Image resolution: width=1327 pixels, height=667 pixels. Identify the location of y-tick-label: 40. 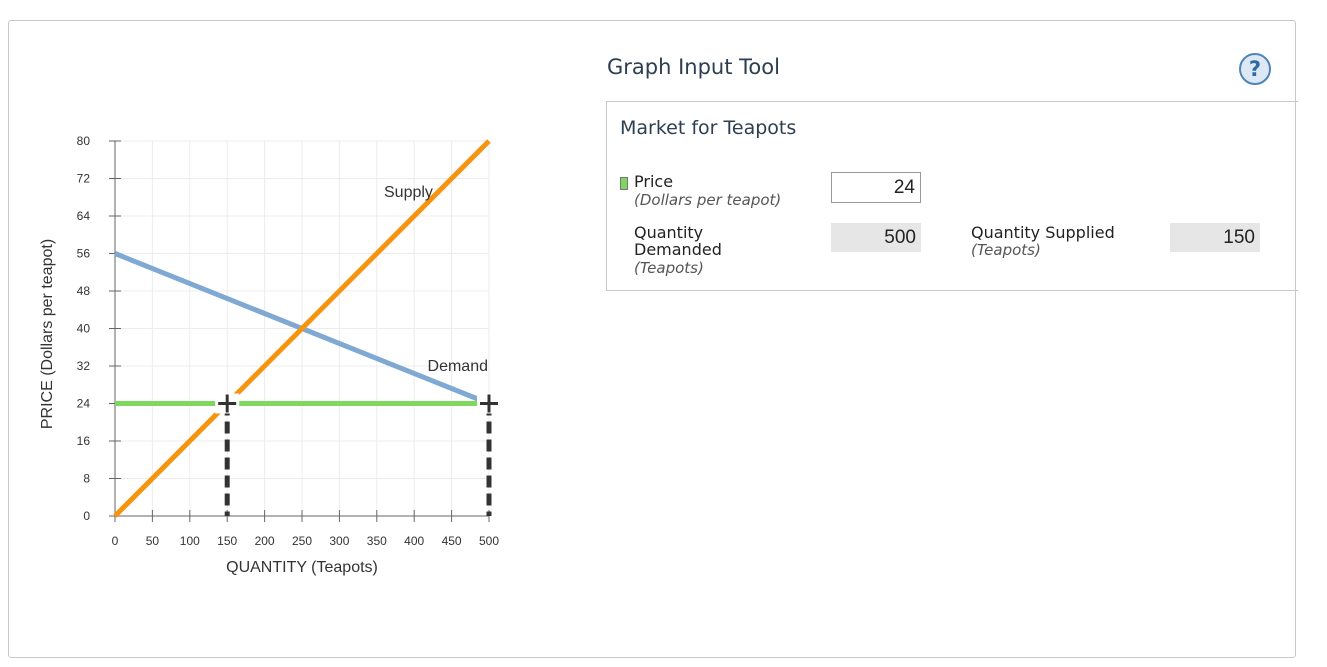
(84, 329).